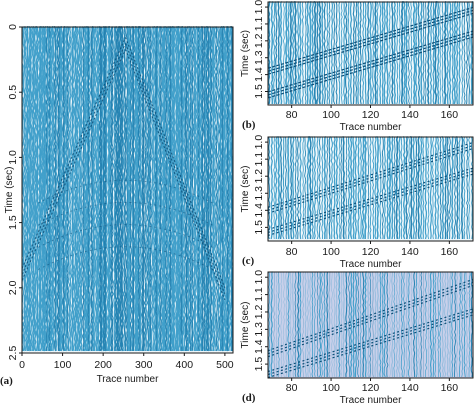  I want to click on x-tick-label: 500, so click(225, 365).